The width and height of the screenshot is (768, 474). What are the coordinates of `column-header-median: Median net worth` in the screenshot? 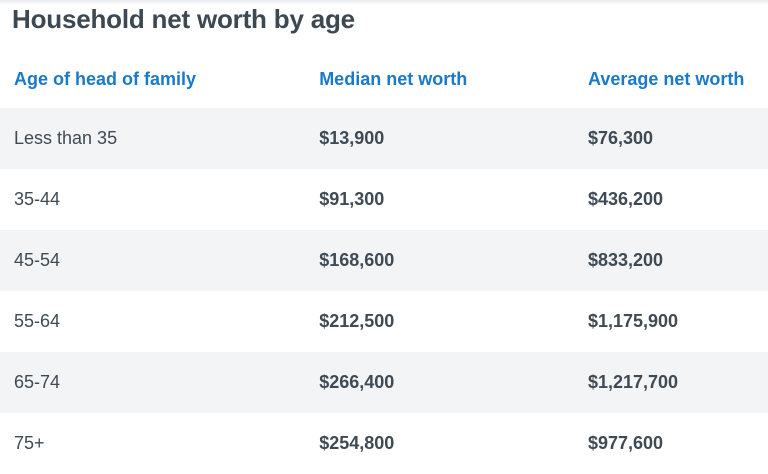 It's located at (393, 79).